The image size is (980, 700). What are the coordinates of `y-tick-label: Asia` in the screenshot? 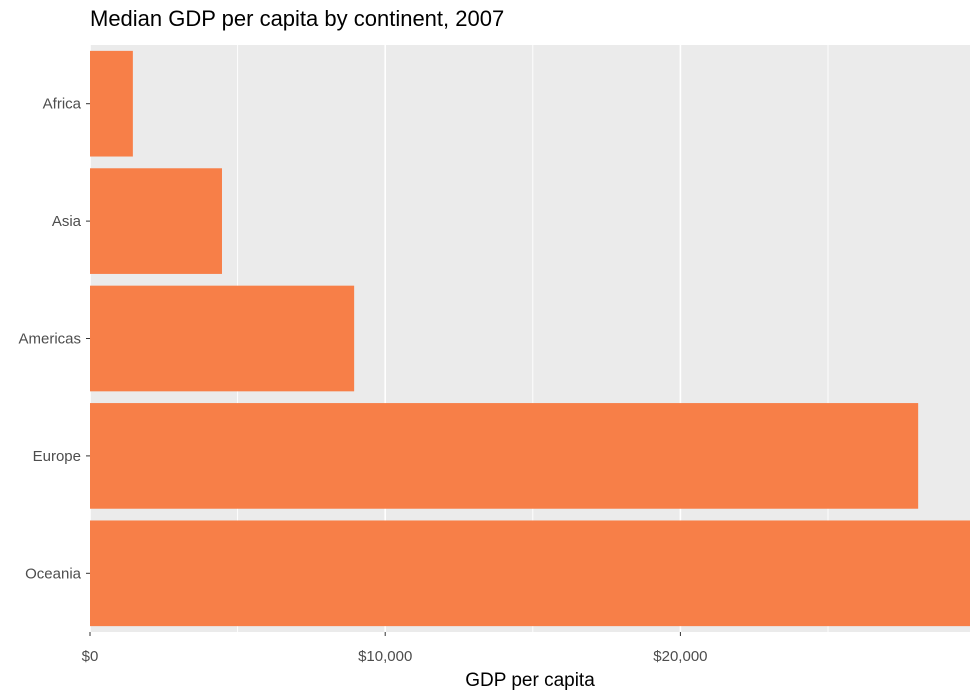 It's located at (67, 221).